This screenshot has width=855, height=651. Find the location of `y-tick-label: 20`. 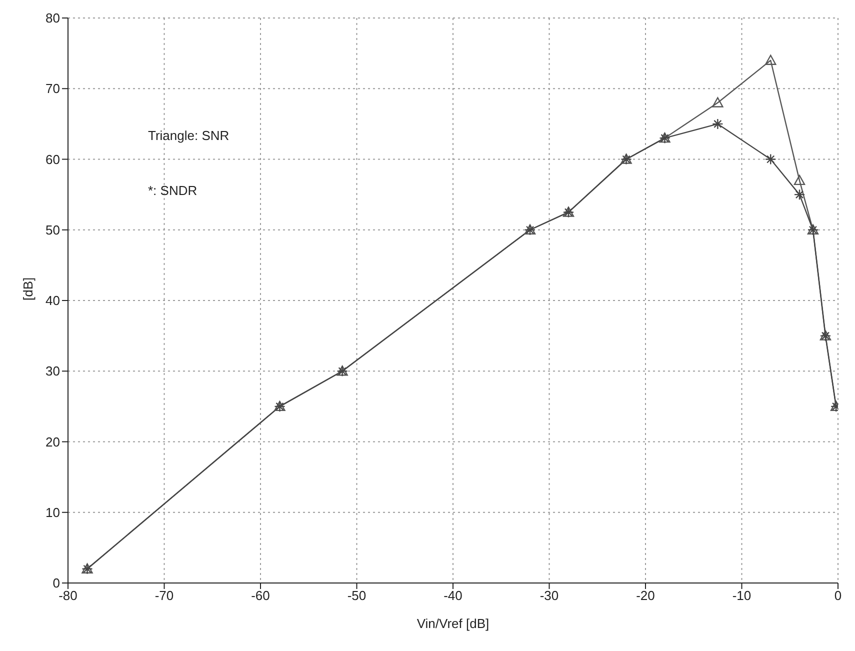

y-tick-label: 20 is located at coordinates (53, 442).